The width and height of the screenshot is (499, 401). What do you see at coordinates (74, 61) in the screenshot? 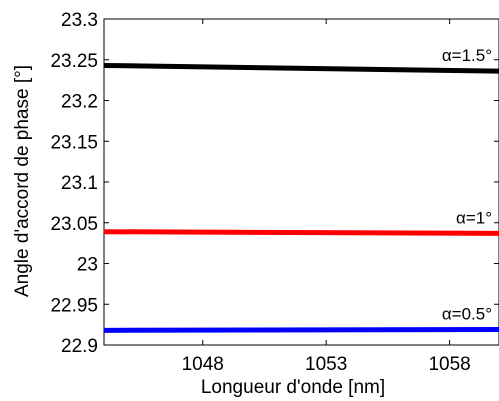
I see `y-tick-label: 23.25` at bounding box center [74, 61].